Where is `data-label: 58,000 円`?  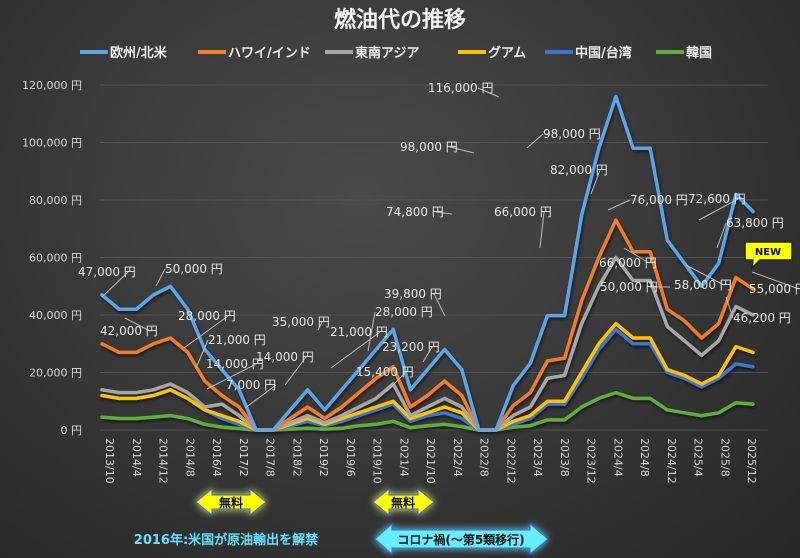 data-label: 58,000 円 is located at coordinates (703, 285).